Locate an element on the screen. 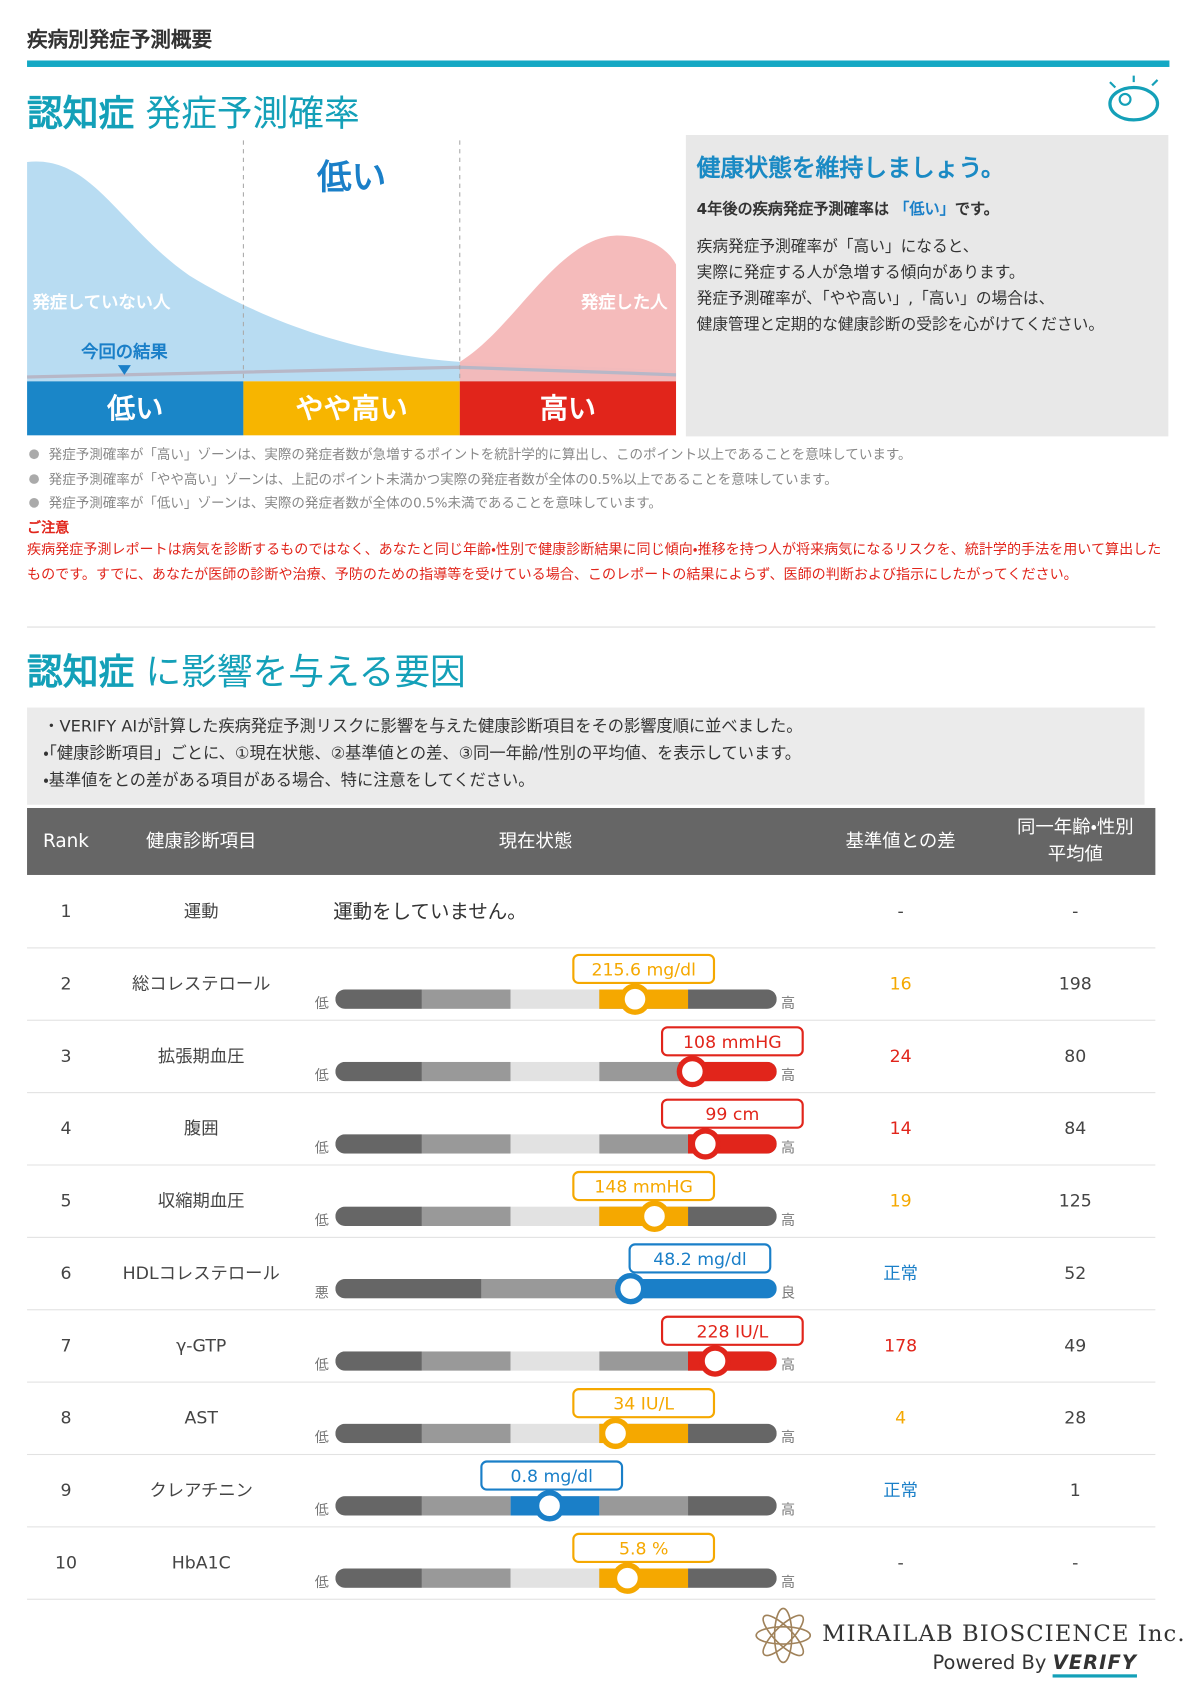  gauge: 悪 良 48.2 mg/dl is located at coordinates (555, 1274).